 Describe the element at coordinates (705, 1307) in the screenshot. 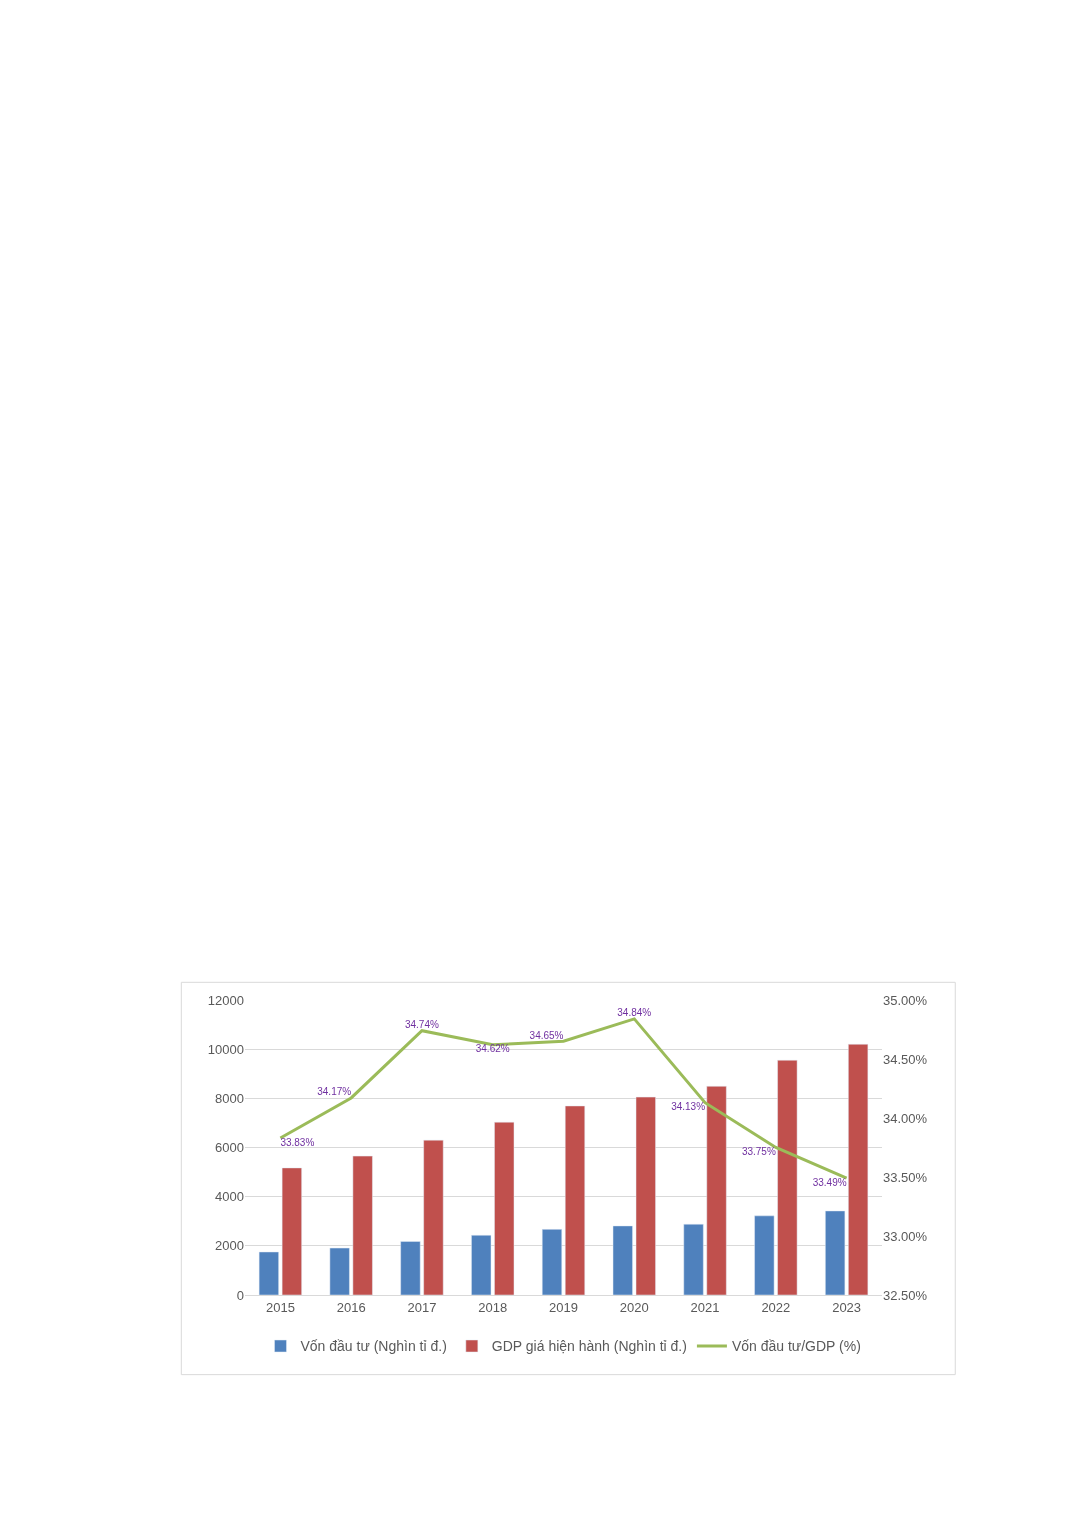

I see `x-tick-label: 2021` at that location.